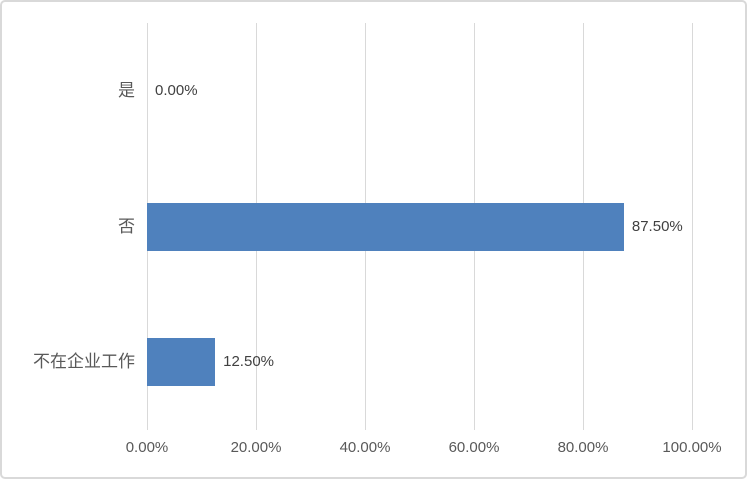 The height and width of the screenshot is (479, 747). Describe the element at coordinates (474, 447) in the screenshot. I see `x-axis-tick-label: 60.00%` at that location.